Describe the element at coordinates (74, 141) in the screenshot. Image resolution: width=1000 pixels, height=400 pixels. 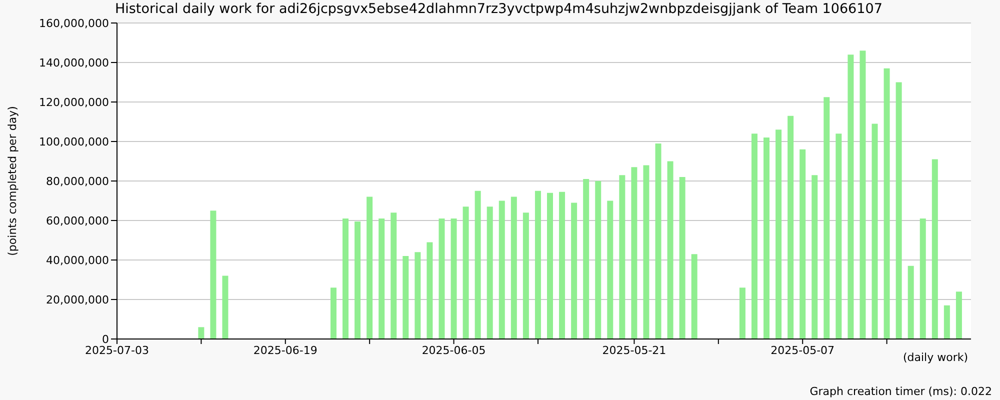
I see `y-tick-label: 100,000,000` at that location.